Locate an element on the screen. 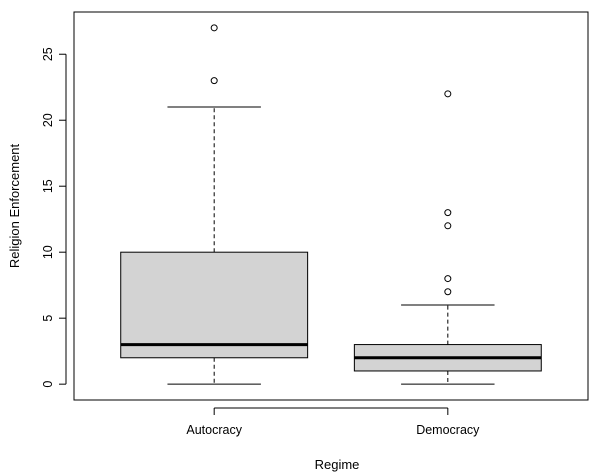 The width and height of the screenshot is (590, 472). y-tick-label: 5 is located at coordinates (48, 318).